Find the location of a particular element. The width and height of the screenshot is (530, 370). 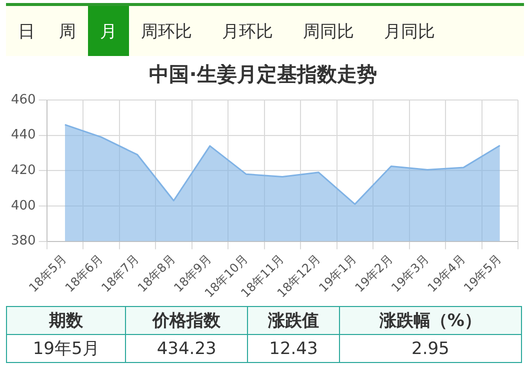

text: 434.23 is located at coordinates (187, 348).